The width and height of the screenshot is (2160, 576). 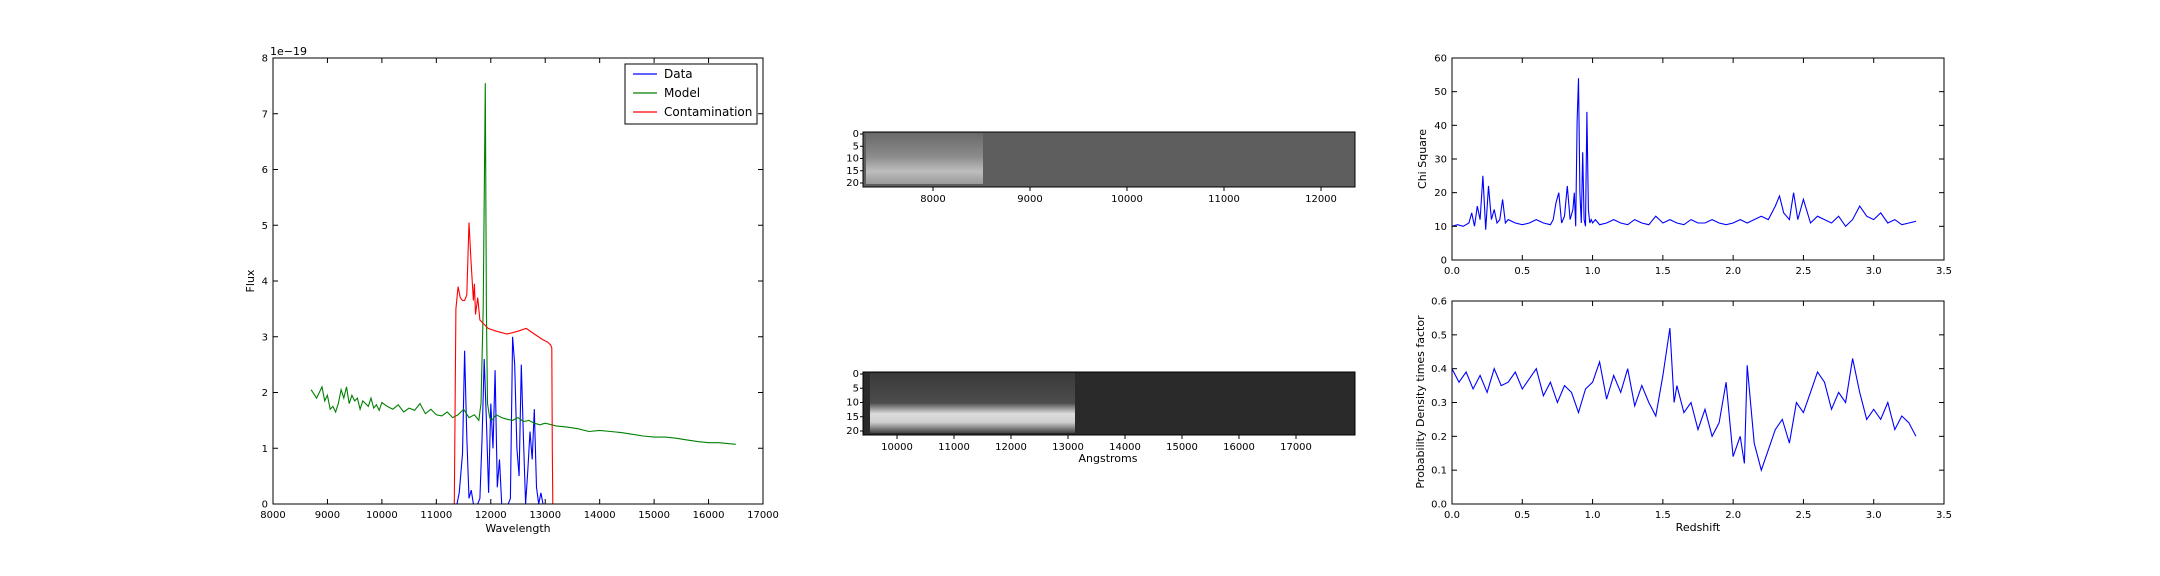 What do you see at coordinates (265, 114) in the screenshot?
I see `y-tick-label: 7` at bounding box center [265, 114].